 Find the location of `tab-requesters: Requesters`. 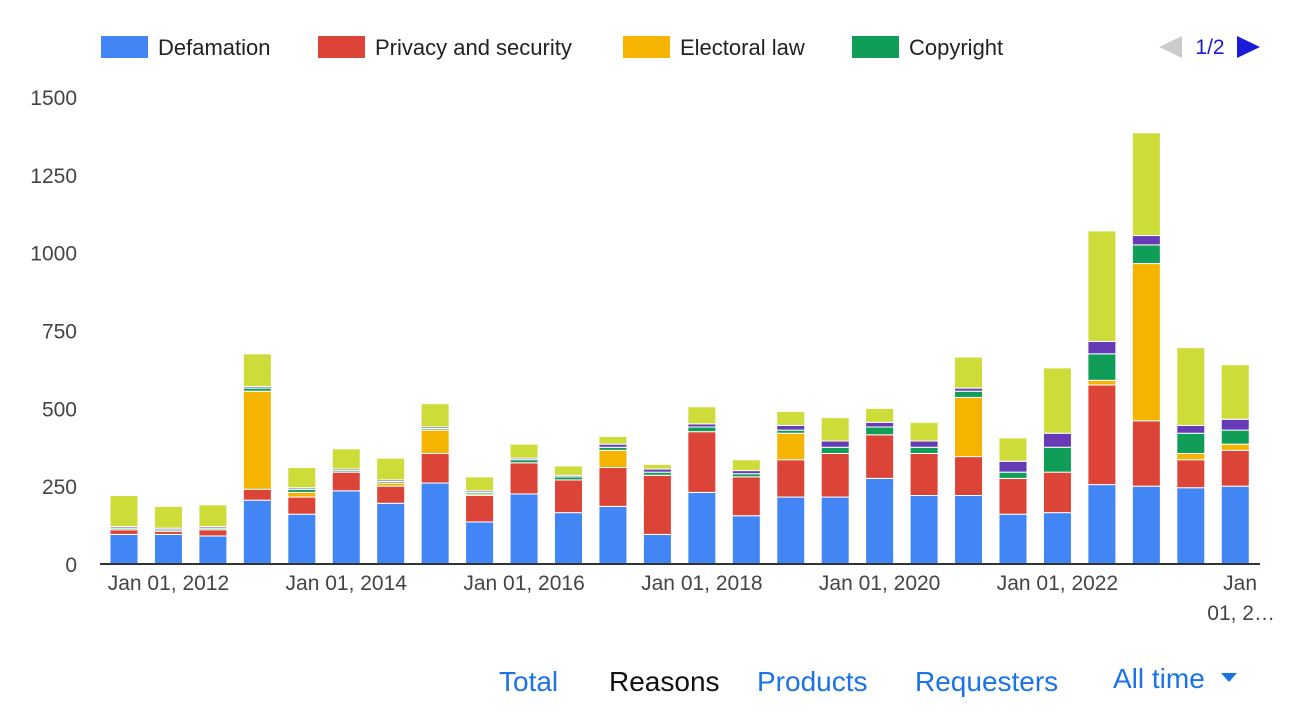

tab-requesters: Requesters is located at coordinates (987, 681).